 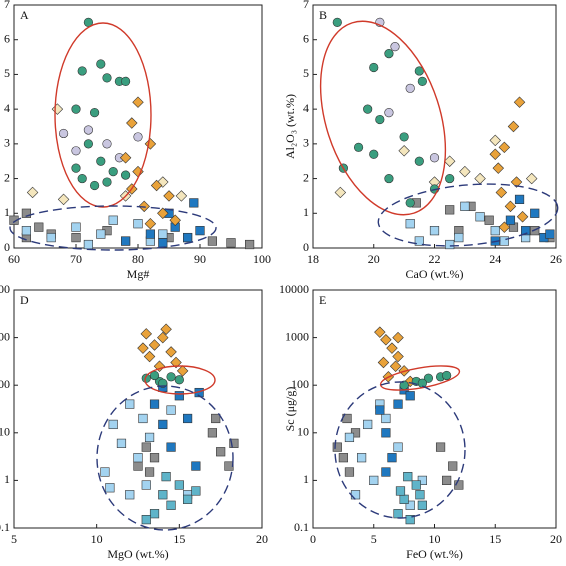 What do you see at coordinates (495, 539) in the screenshot?
I see `x-tick-label: 15` at bounding box center [495, 539].